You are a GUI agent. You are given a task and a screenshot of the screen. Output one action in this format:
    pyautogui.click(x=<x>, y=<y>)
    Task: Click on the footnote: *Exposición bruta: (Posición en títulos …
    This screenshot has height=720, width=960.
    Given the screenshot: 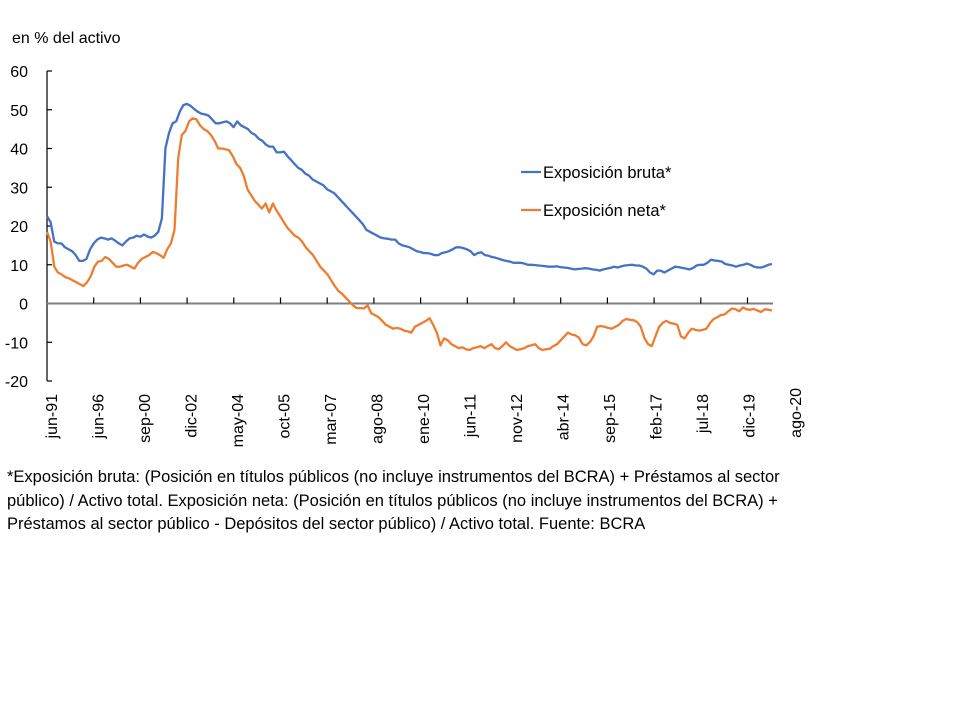 What is the action you would take?
    pyautogui.click(x=393, y=500)
    